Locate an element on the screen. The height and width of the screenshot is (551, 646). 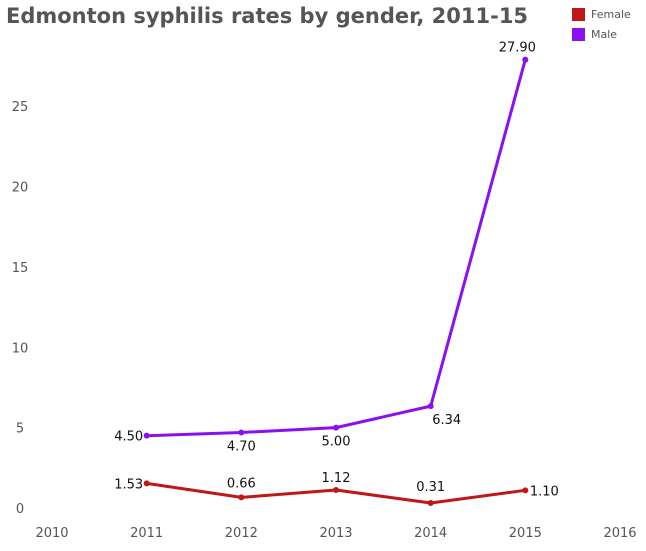
data-label-female: 0.31 is located at coordinates (430, 487).